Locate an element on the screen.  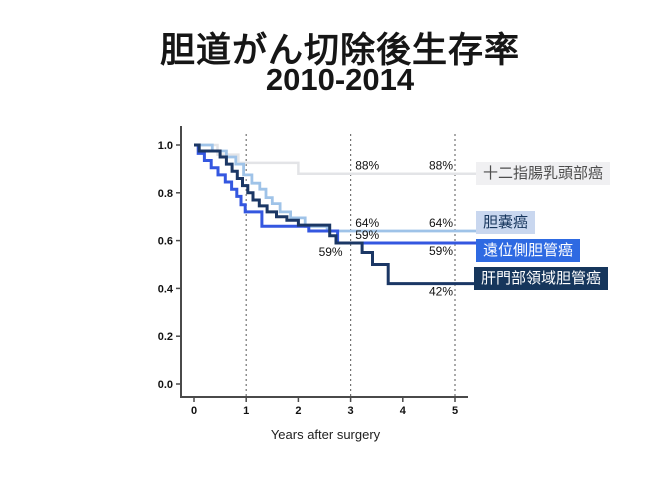
survival-annotation: 42% is located at coordinates (441, 292).